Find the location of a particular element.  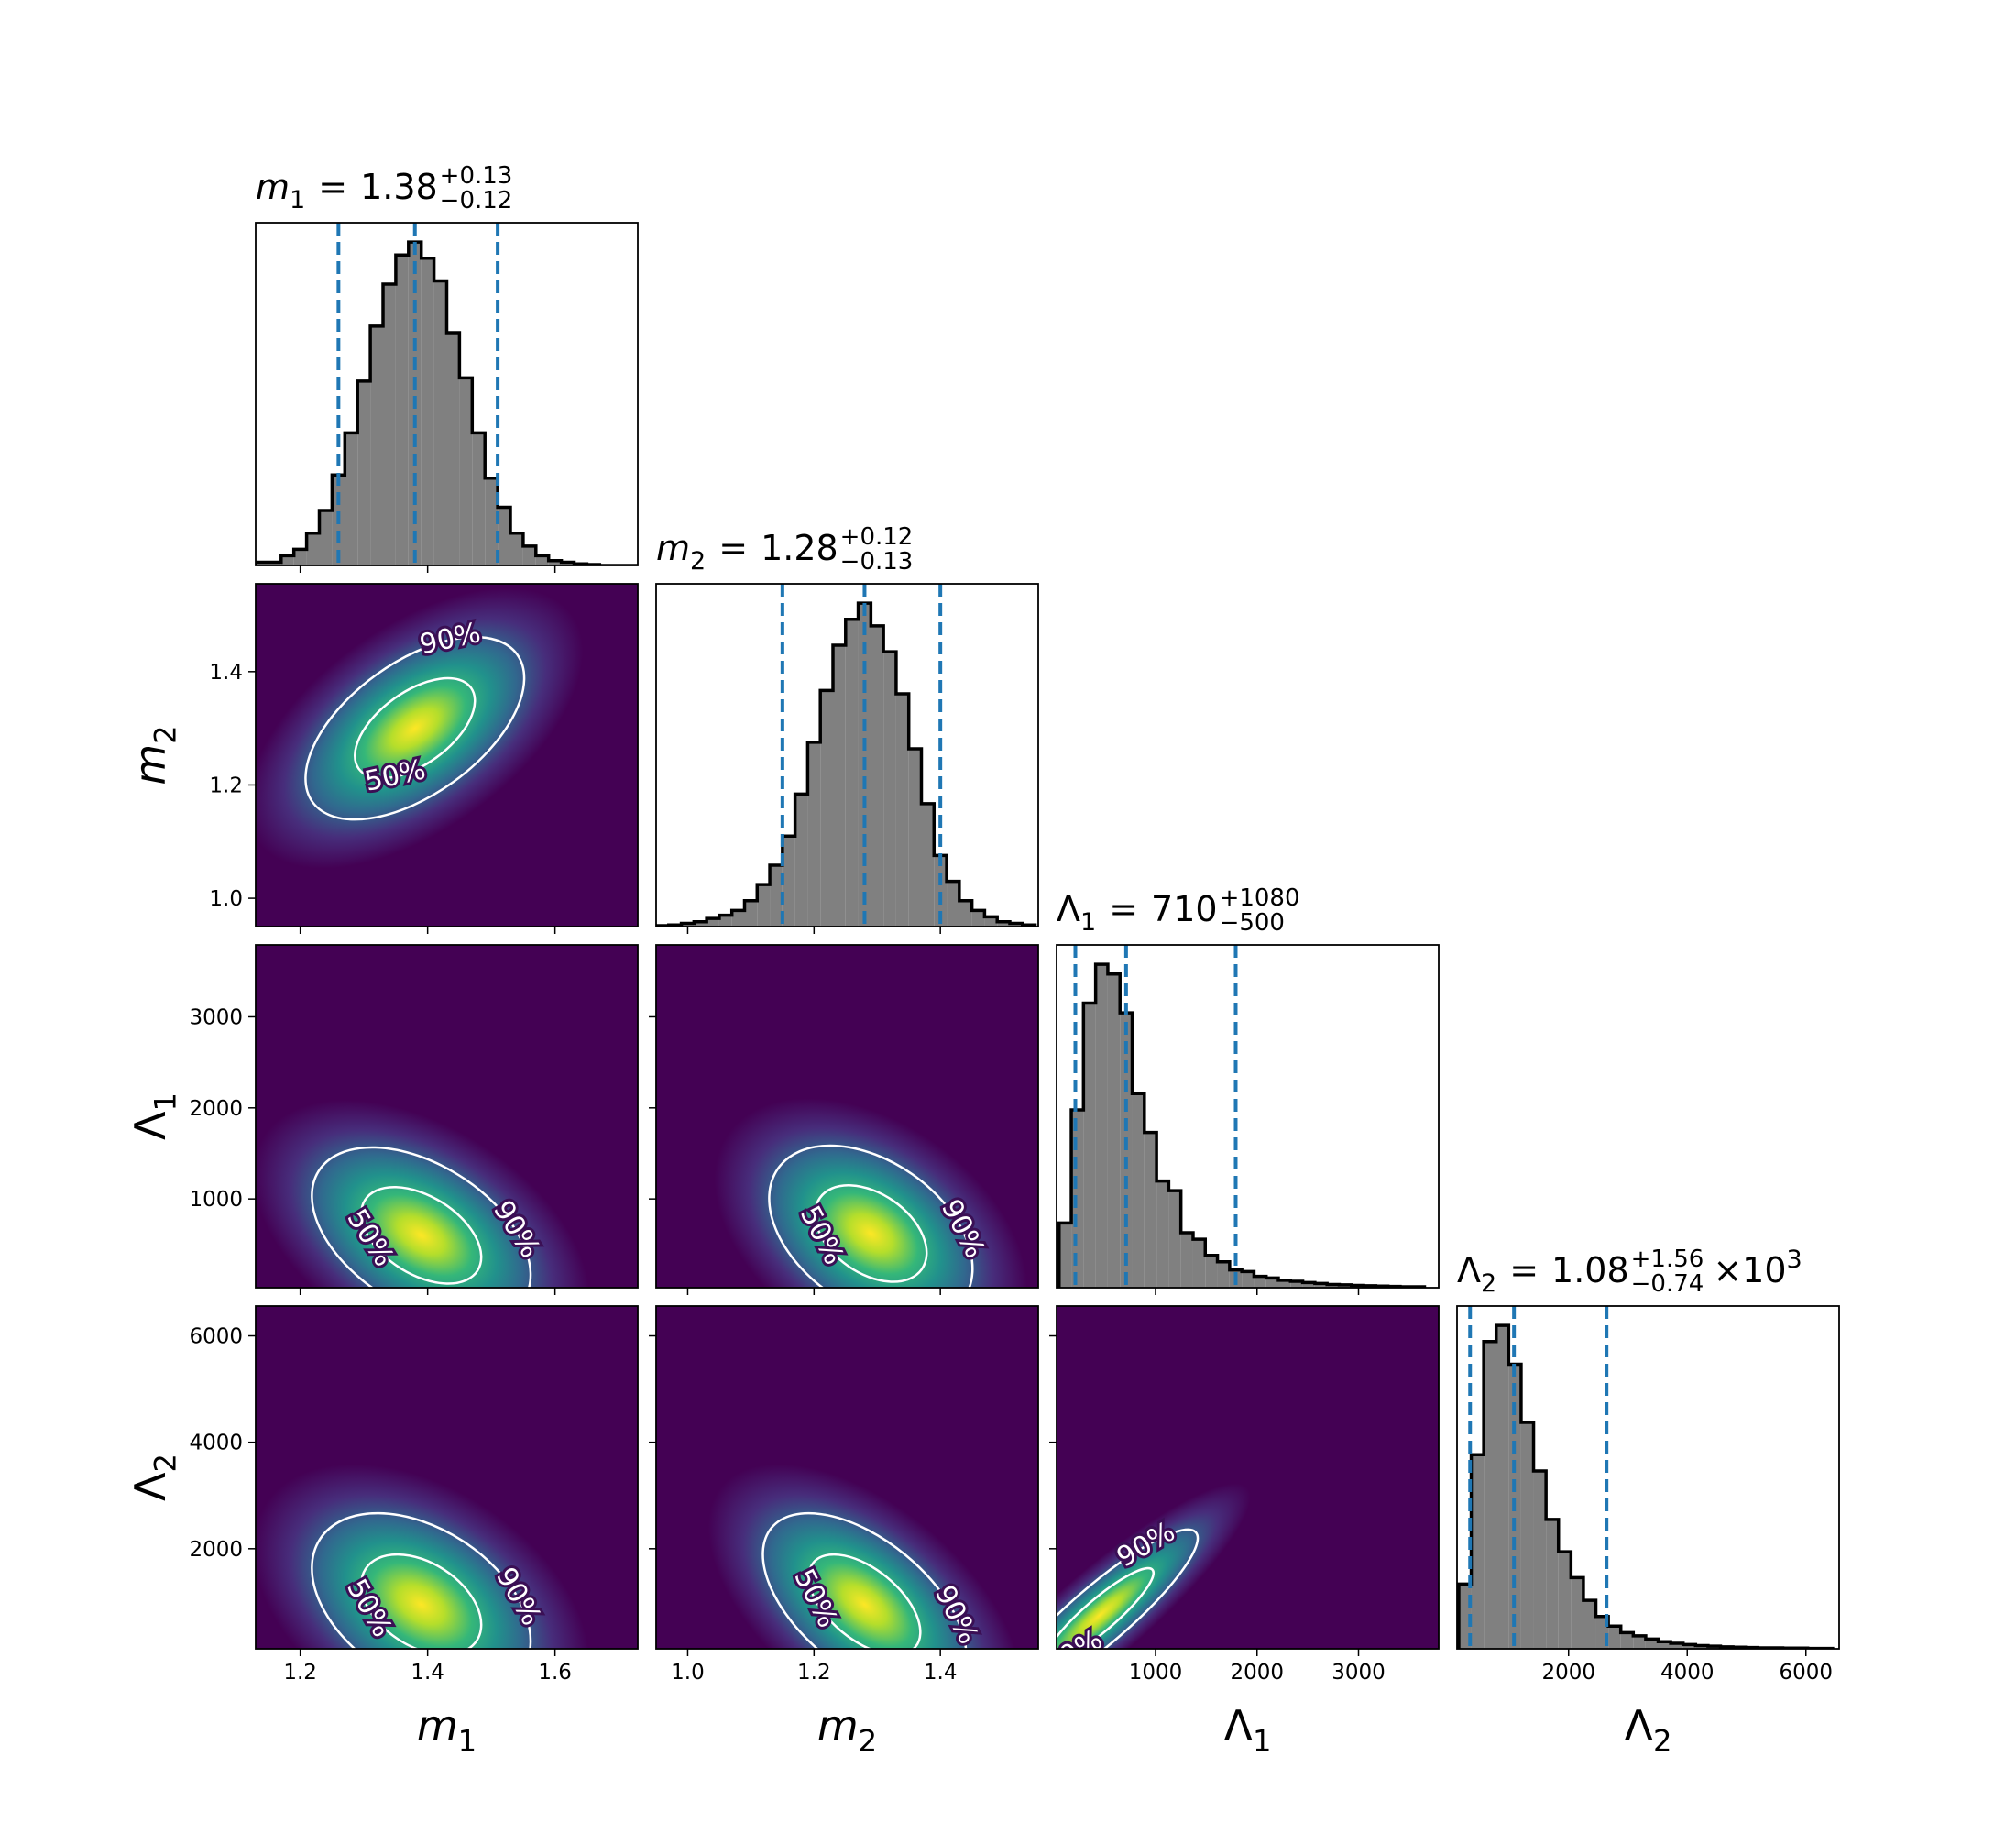

x-tick-label: 1000 is located at coordinates (1156, 1673).